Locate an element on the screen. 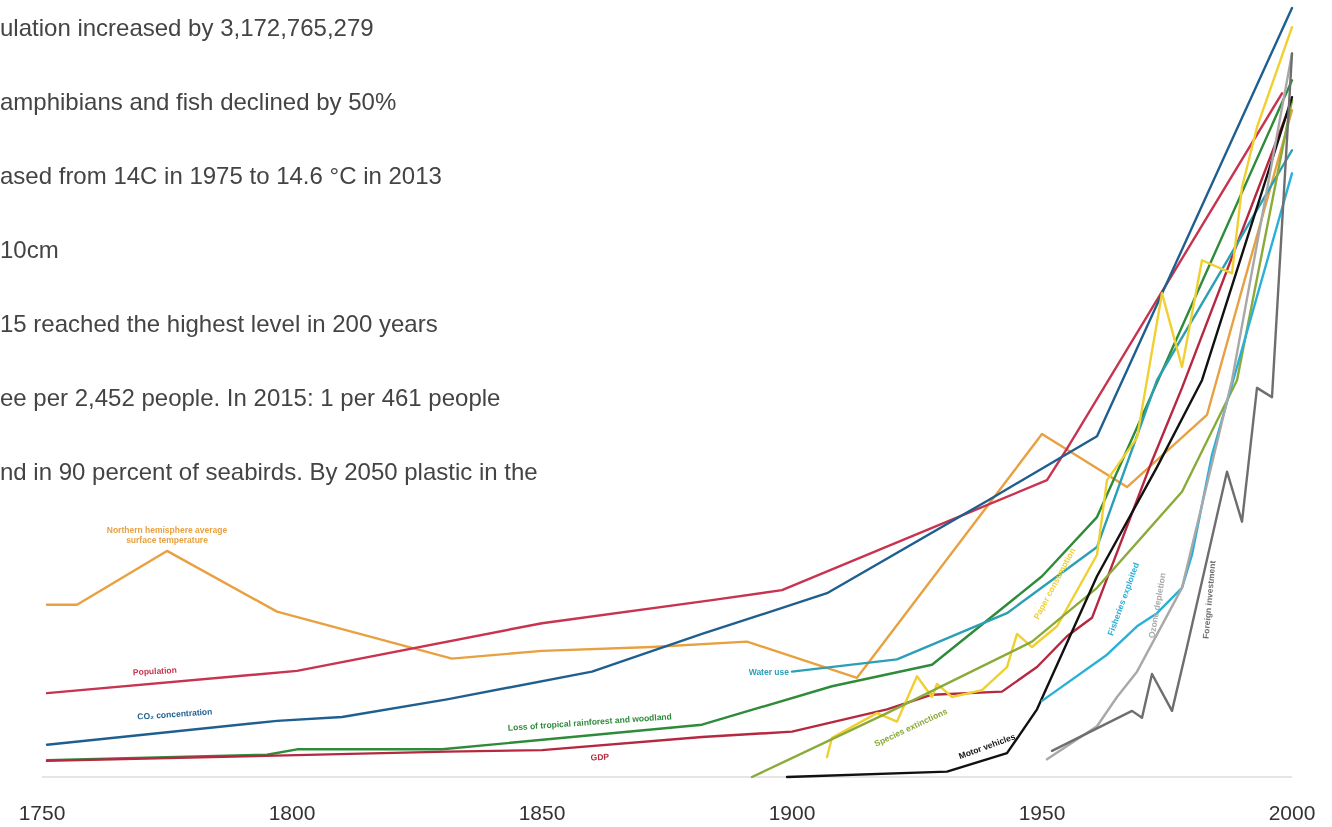  text: Ozone depletion is located at coordinates (1157, 605).